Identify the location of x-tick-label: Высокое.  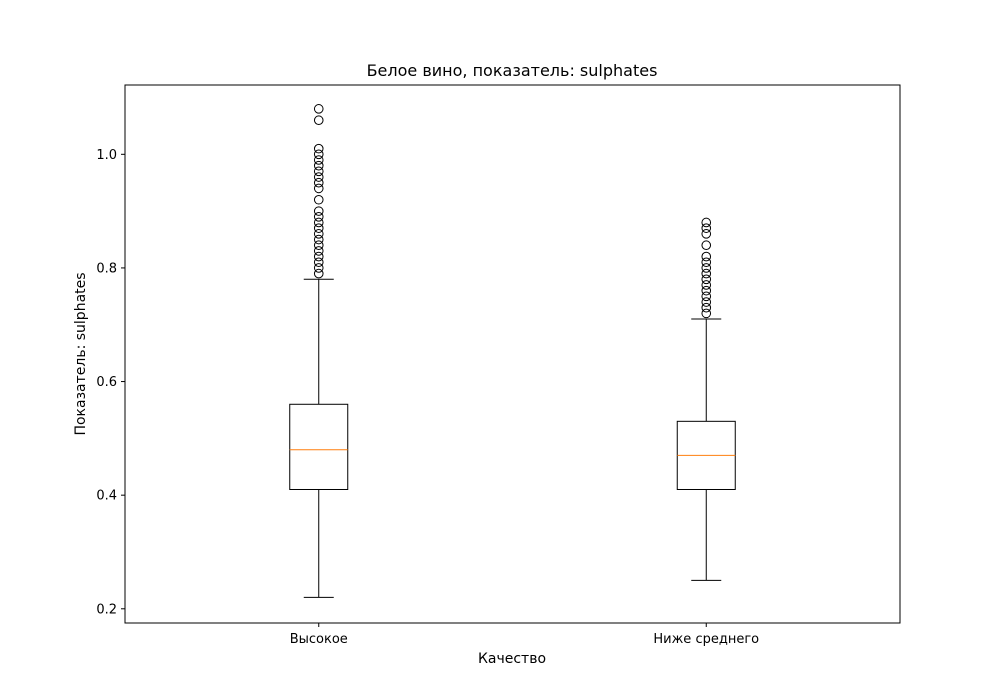
(319, 639).